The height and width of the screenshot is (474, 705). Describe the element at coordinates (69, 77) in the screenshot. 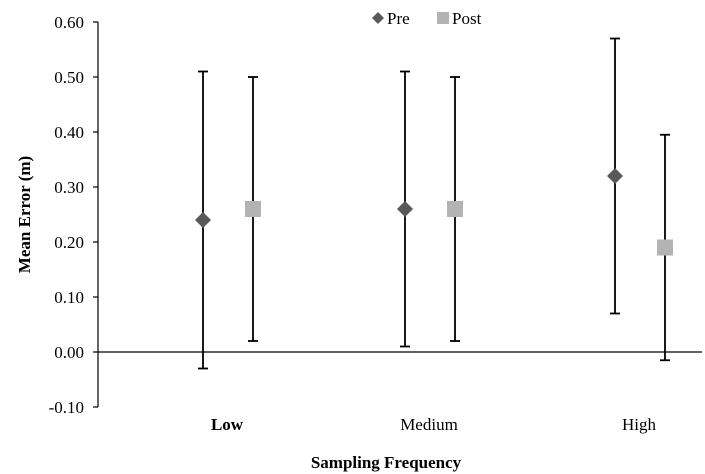

I see `y-tick-label: 0.50` at that location.